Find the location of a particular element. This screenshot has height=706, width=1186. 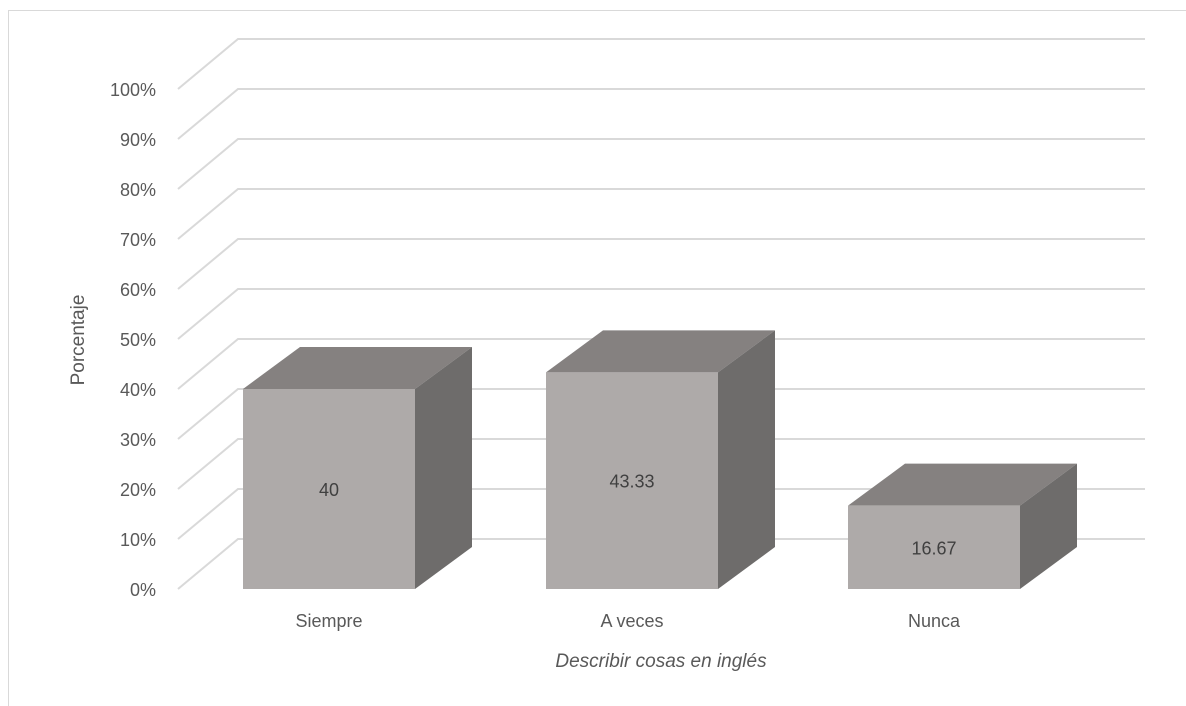

y-tick-label: 60% is located at coordinates (138, 290).